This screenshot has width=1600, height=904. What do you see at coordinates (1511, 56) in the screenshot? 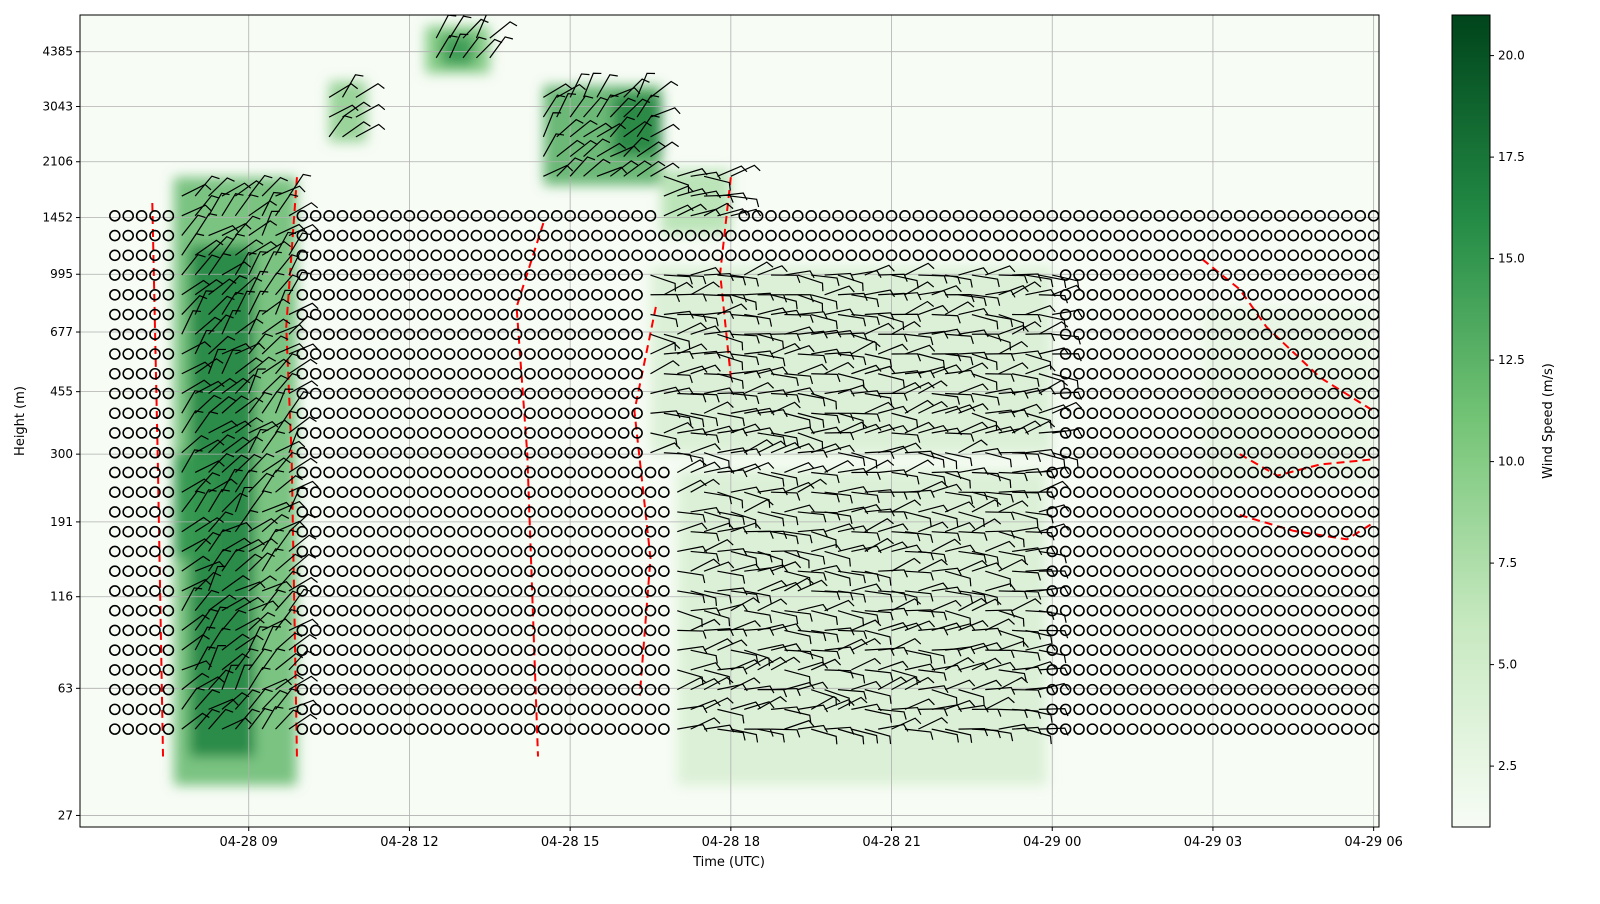
I see `colorbar-tick-label: 20.0` at bounding box center [1511, 56].